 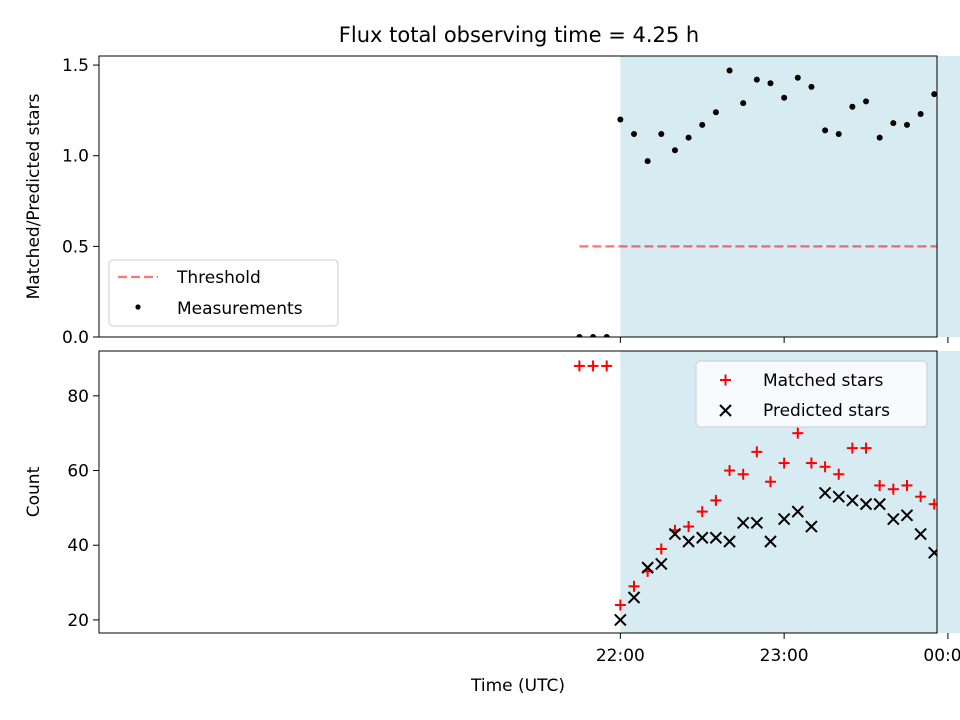 What do you see at coordinates (519, 35) in the screenshot?
I see `chart-title: Flux total observing time = 4.25 h` at bounding box center [519, 35].